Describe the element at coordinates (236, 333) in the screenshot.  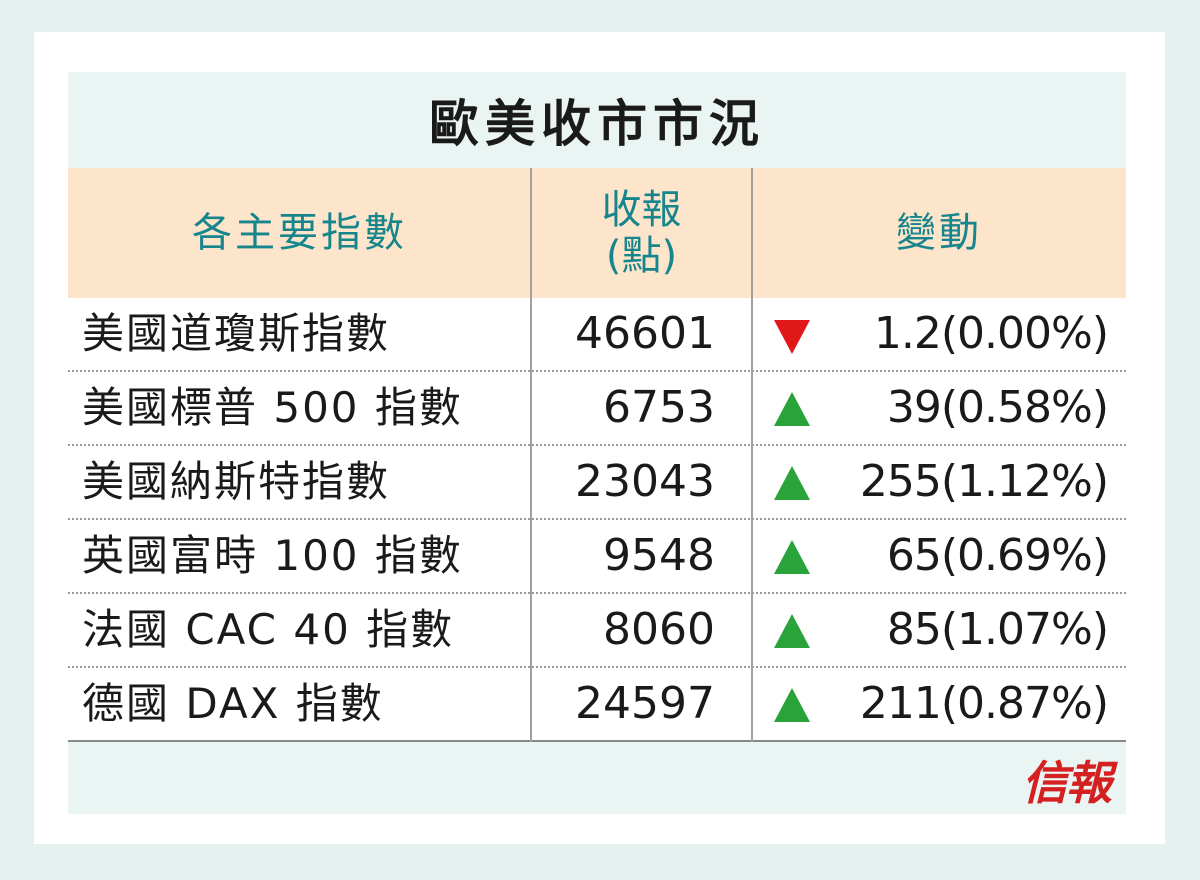
I see `index-name: 美國道瓊斯指數` at that location.